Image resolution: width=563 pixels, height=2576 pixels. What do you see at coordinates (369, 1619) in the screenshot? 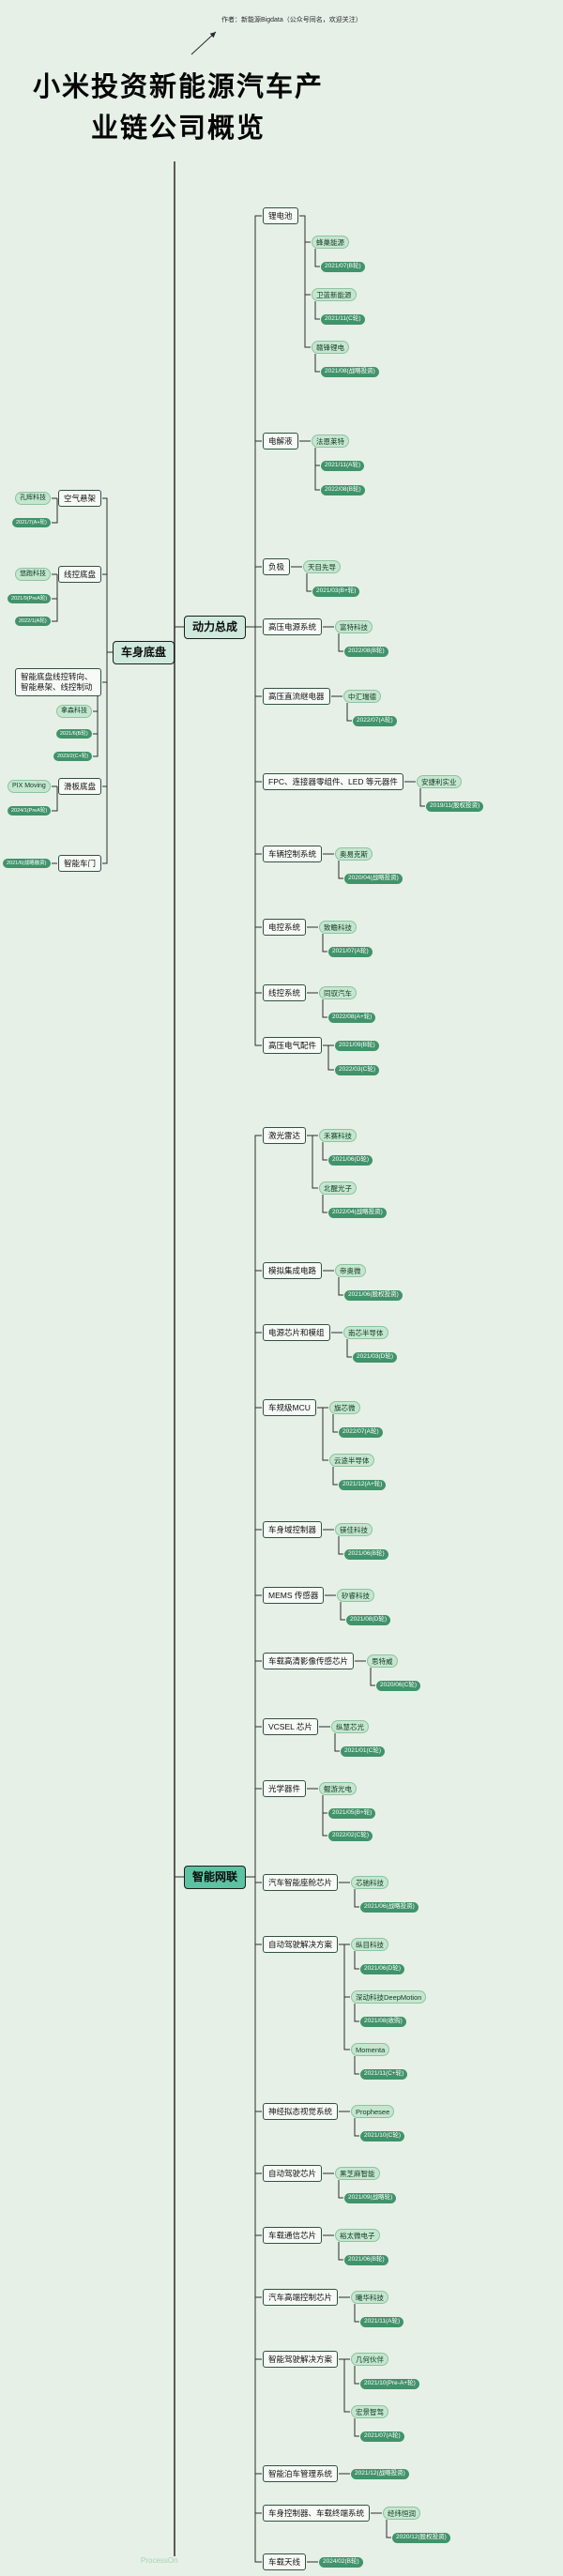
I see `date-pill: 2021/08(D轮)` at bounding box center [369, 1619].